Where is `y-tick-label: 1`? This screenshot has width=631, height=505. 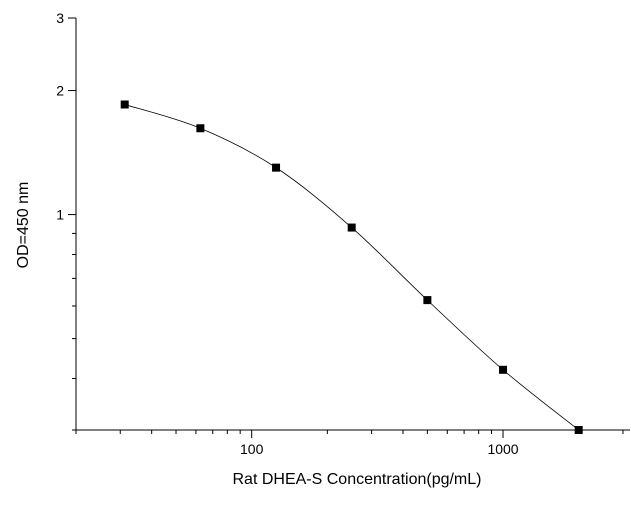 y-tick-label: 1 is located at coordinates (60, 215).